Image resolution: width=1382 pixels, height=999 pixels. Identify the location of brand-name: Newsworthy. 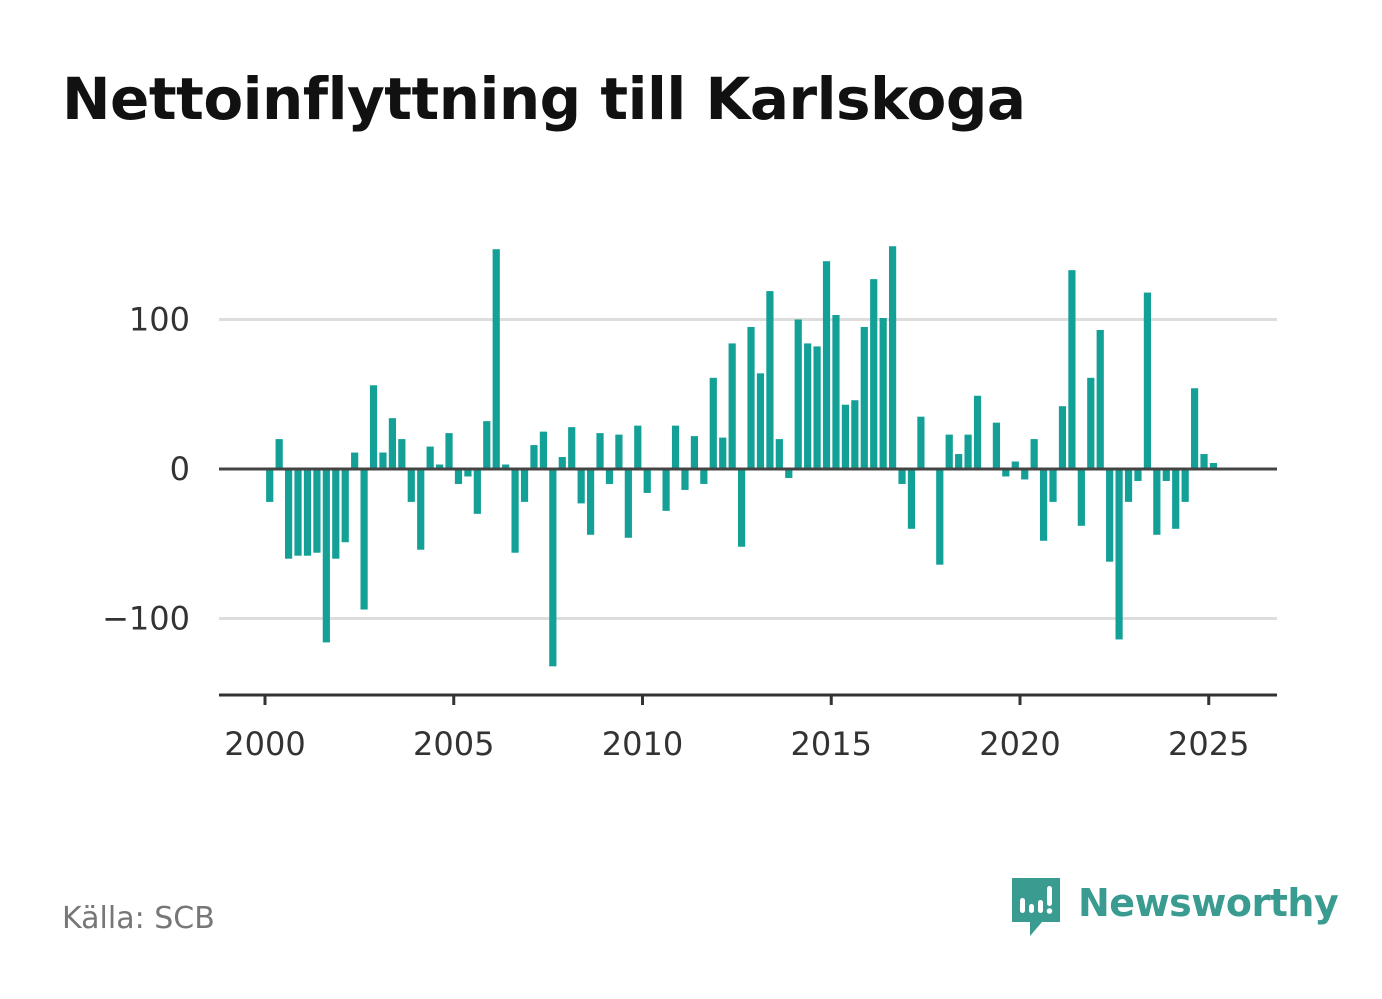
(1208, 903).